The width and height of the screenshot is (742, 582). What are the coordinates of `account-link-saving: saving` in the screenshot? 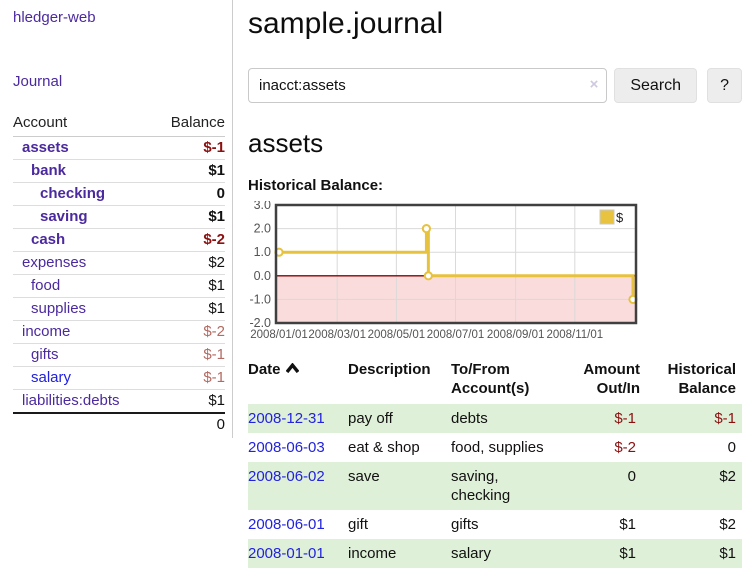 It's located at (64, 216).